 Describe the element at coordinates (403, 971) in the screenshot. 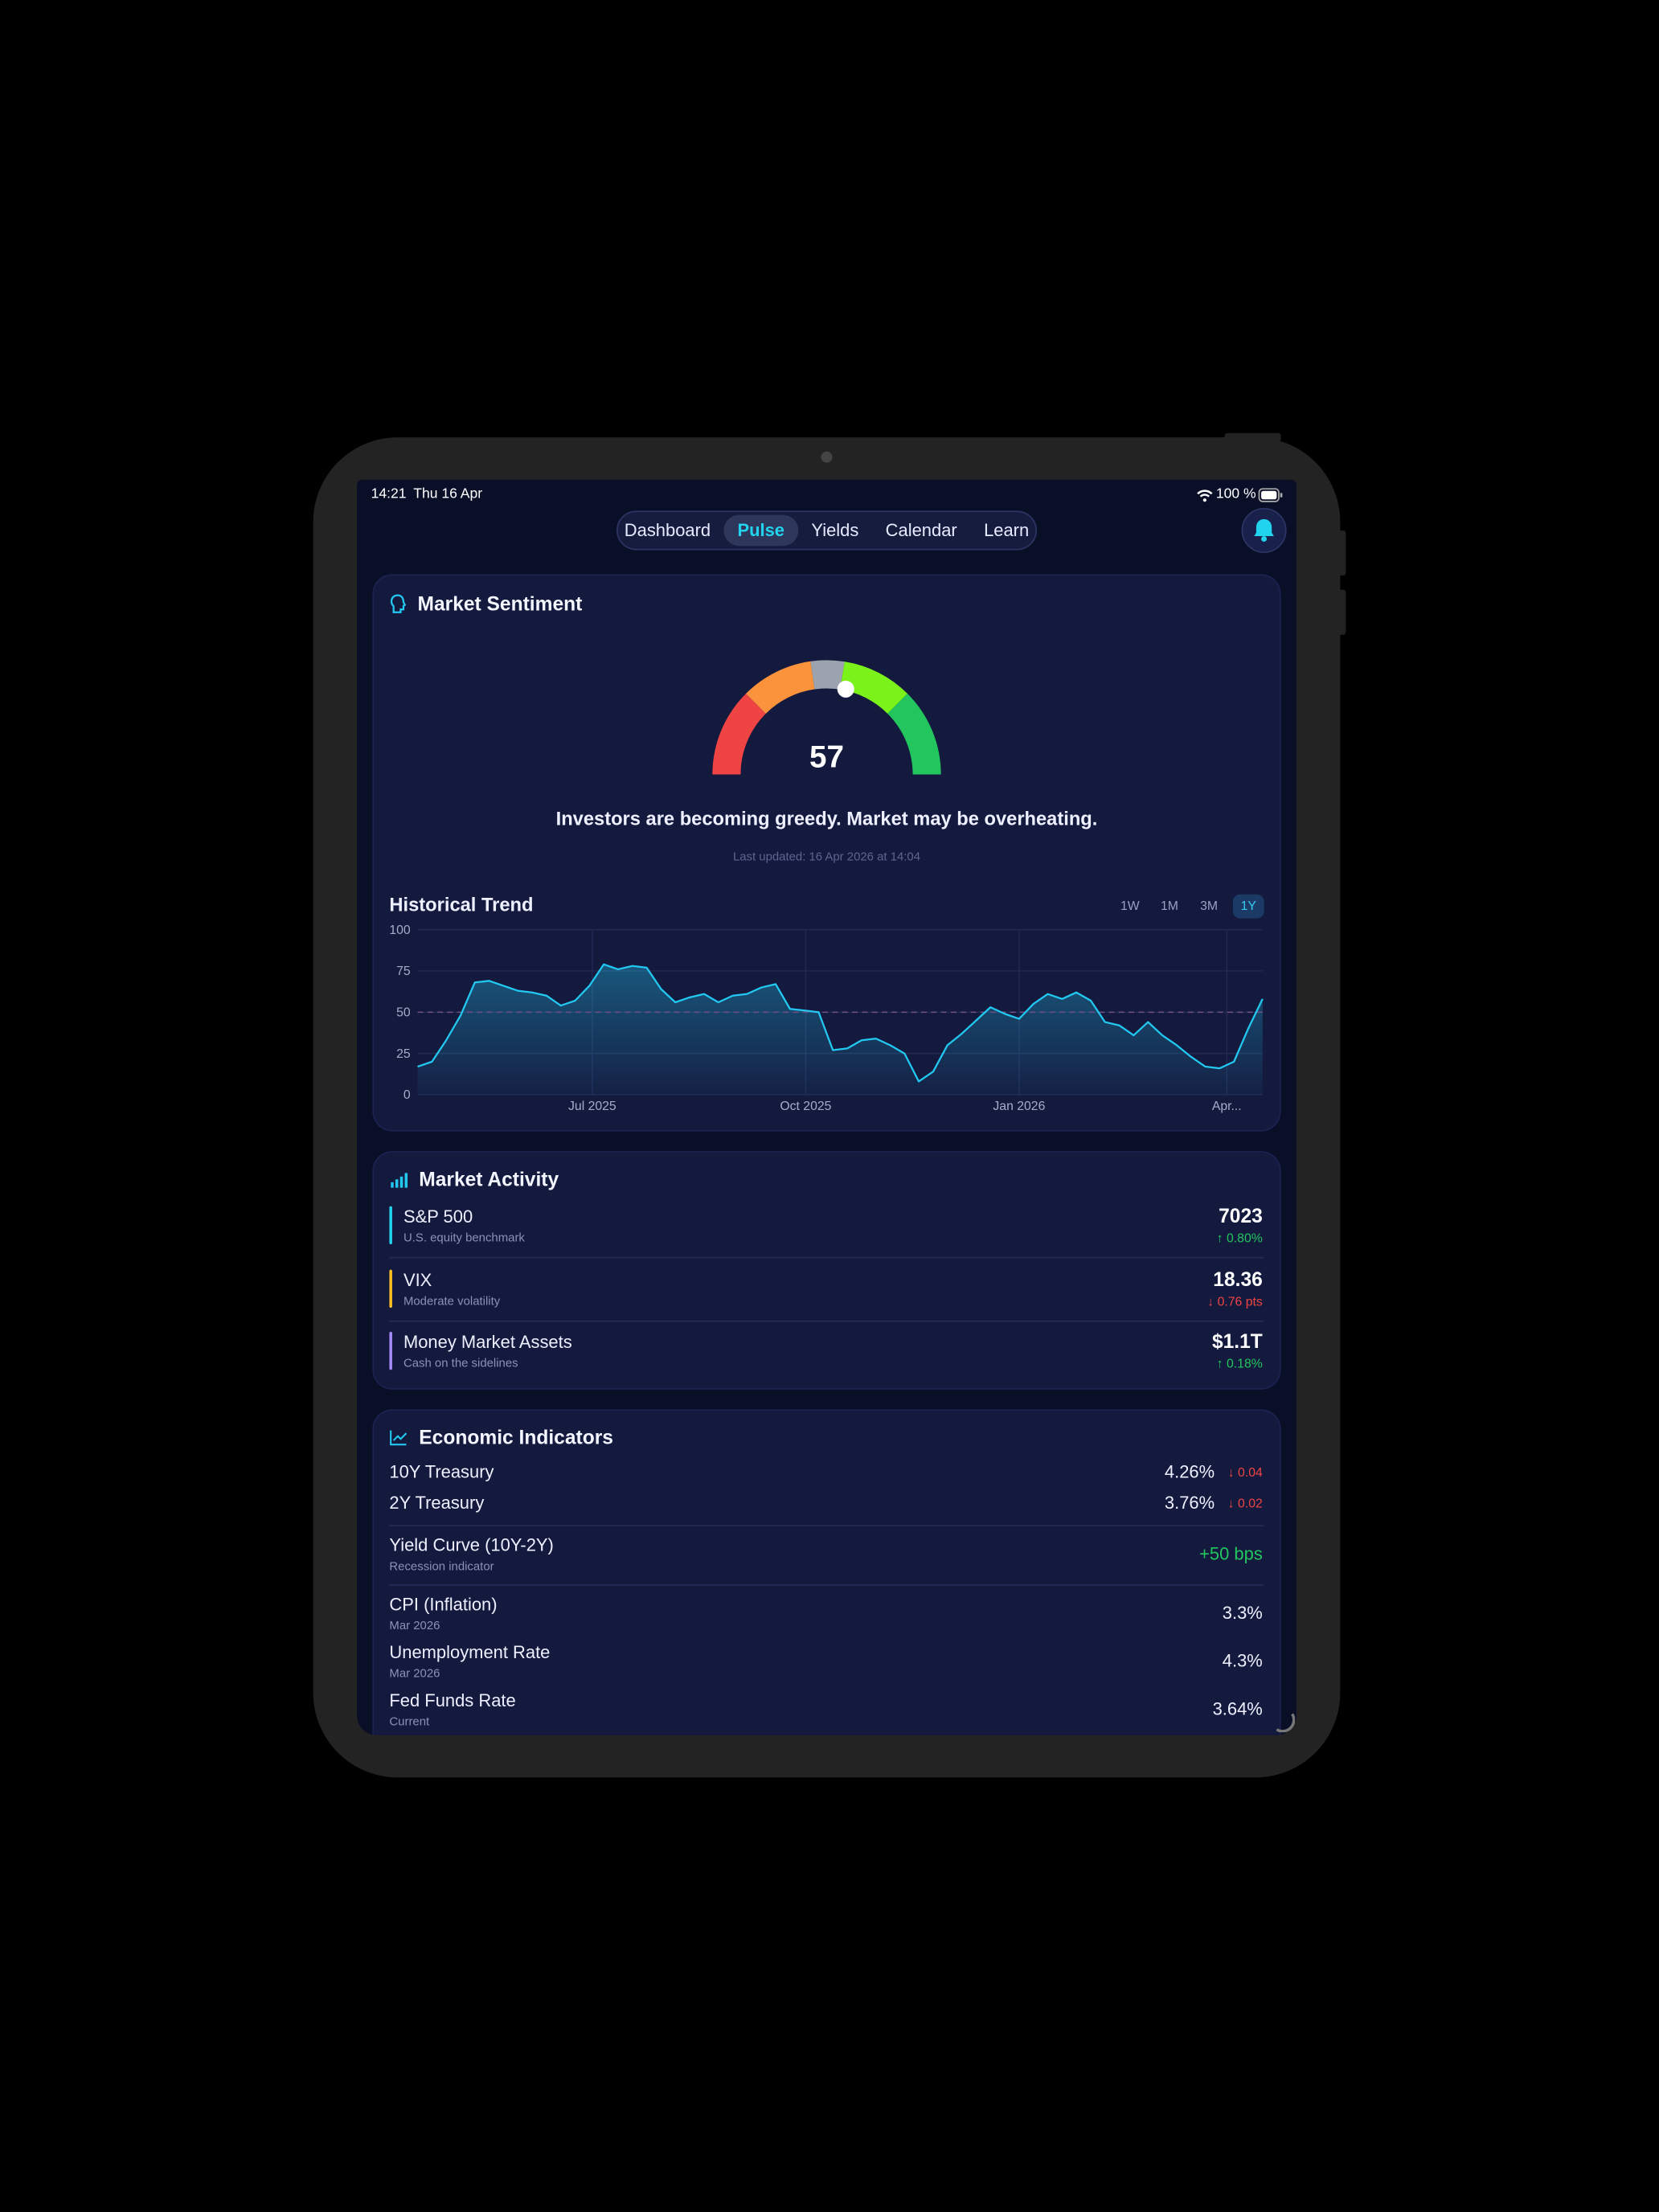

I see `y-tick-label: 75` at that location.